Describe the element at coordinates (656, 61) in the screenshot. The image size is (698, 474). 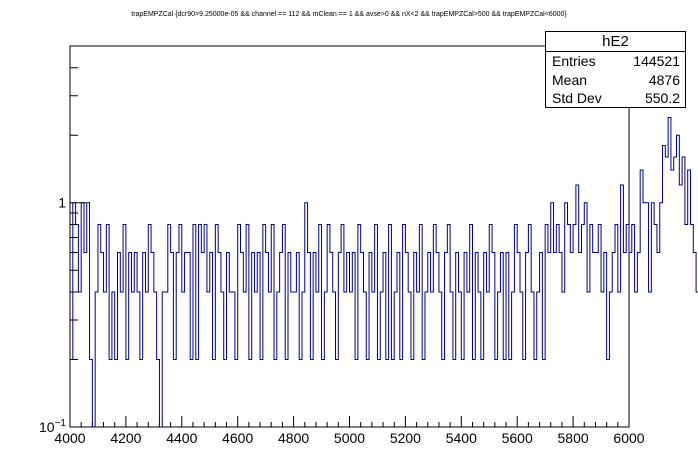
I see `stats-entries-value: 144521` at that location.